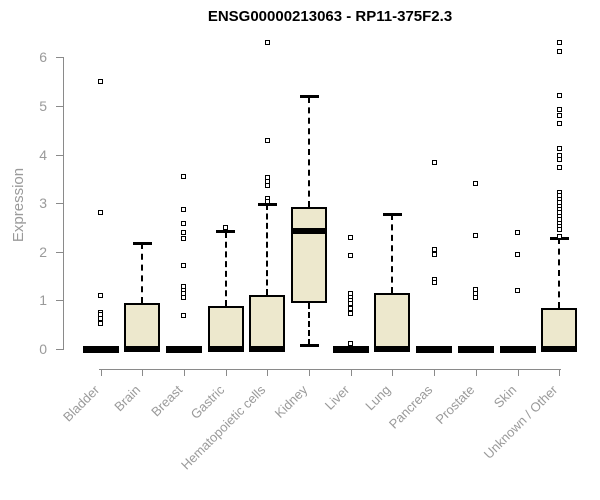 The image size is (600, 500). What do you see at coordinates (43, 349) in the screenshot?
I see `y-axis-tick-label: 0` at bounding box center [43, 349].